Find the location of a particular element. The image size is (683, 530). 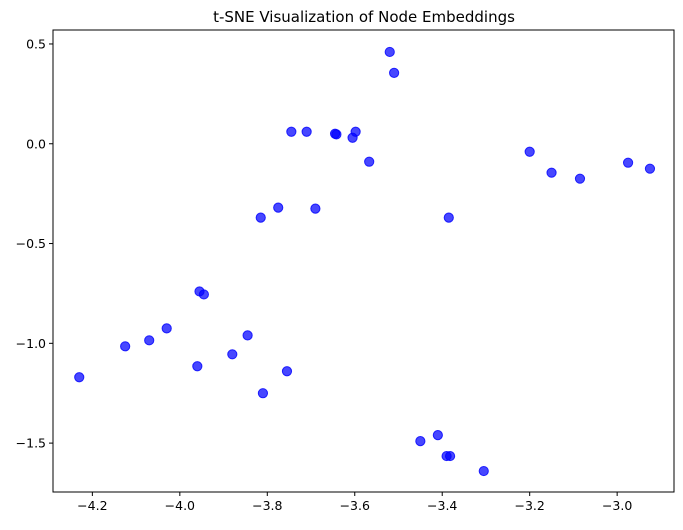

y-axis: 0.5 0.0 −0.5 −1.0 −1.5 is located at coordinates (34, 243).